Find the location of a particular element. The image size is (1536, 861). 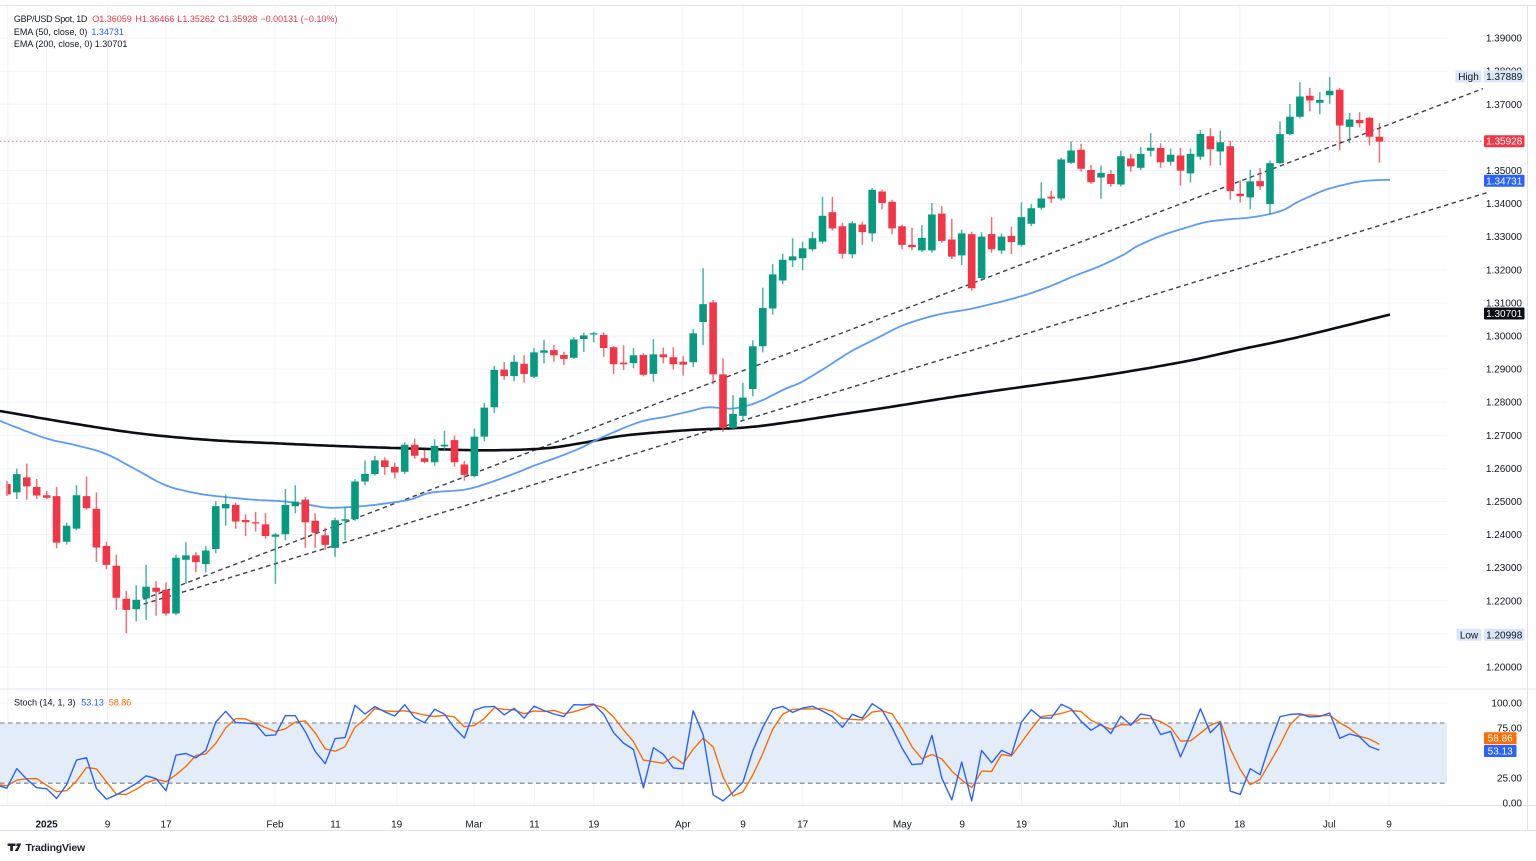

svg-text: 2025 is located at coordinates (46, 825).